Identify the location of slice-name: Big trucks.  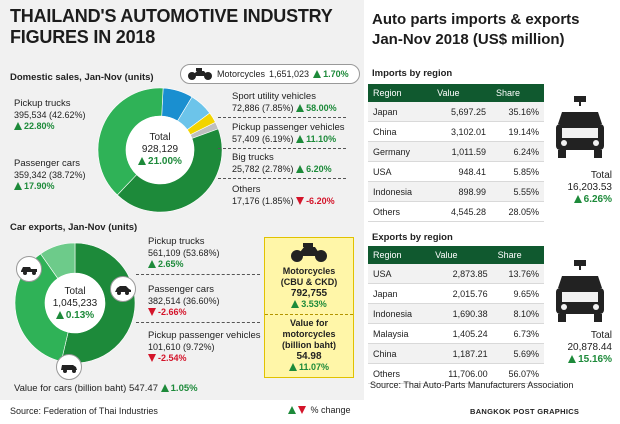
(253, 157).